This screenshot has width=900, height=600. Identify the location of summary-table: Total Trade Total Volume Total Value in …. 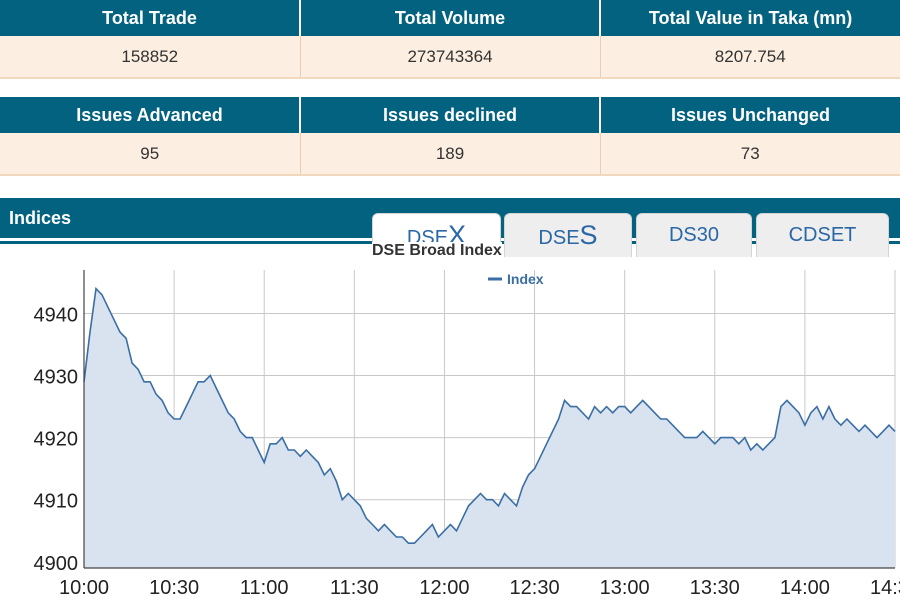
(450, 39).